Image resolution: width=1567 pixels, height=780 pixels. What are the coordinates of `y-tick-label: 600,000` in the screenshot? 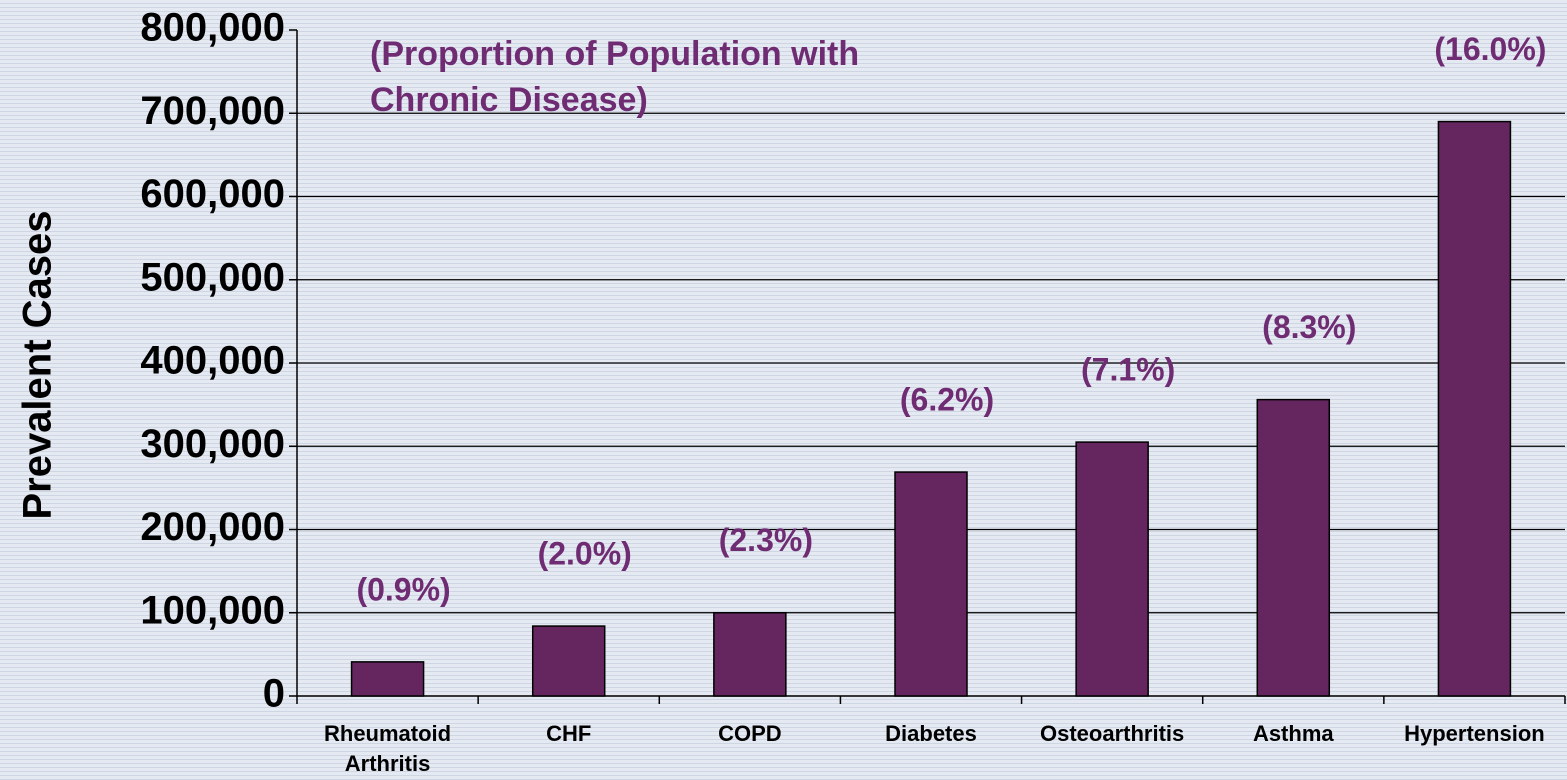 It's located at (212, 194).